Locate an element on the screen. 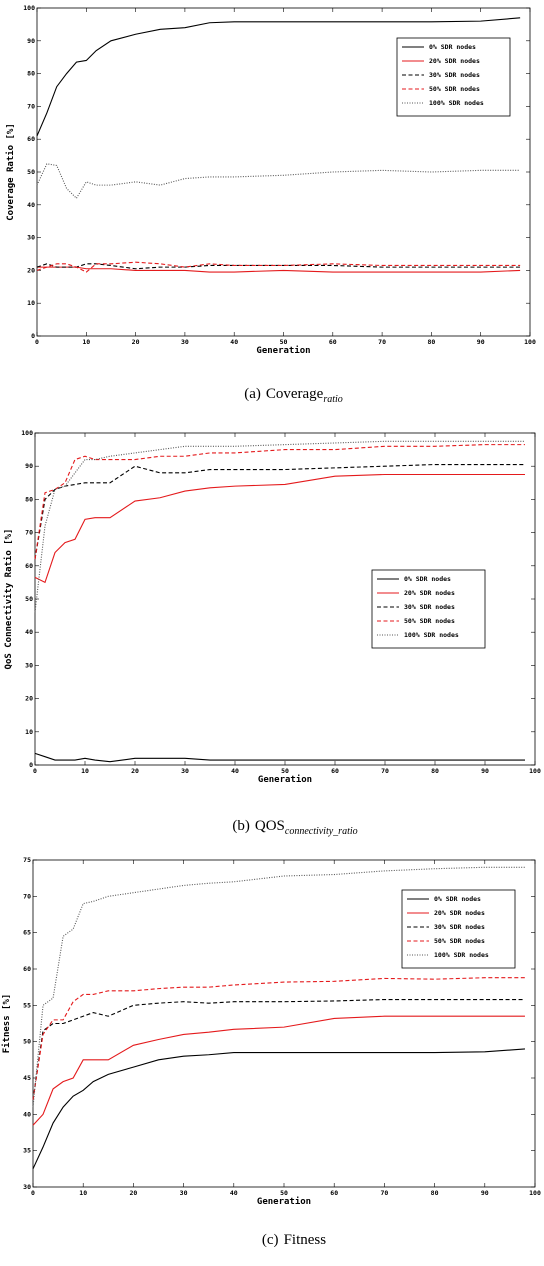 The image size is (544, 1266). caption-text: Coverage is located at coordinates (295, 394).